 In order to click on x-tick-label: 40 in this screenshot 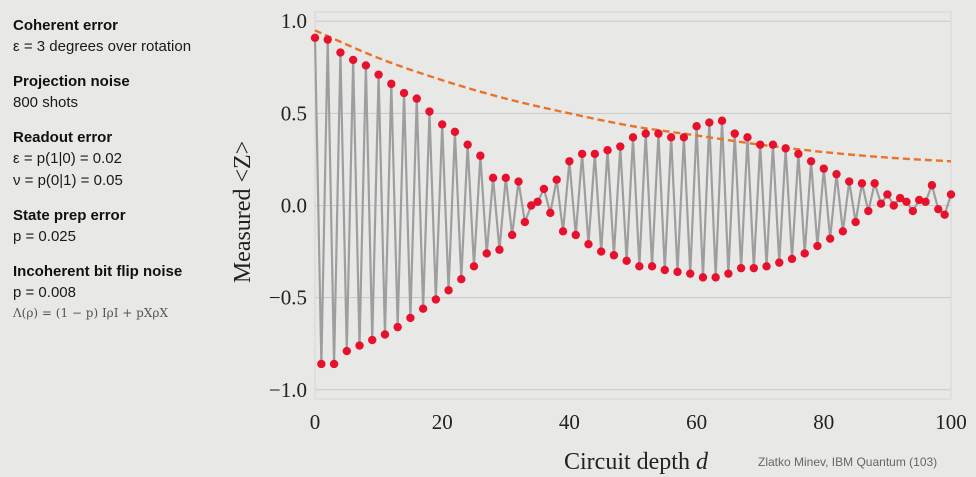, I will do `click(569, 422)`.